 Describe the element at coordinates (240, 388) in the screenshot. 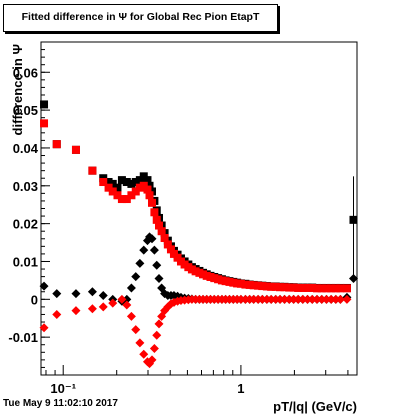

I see `x-tick-label: 1` at that location.